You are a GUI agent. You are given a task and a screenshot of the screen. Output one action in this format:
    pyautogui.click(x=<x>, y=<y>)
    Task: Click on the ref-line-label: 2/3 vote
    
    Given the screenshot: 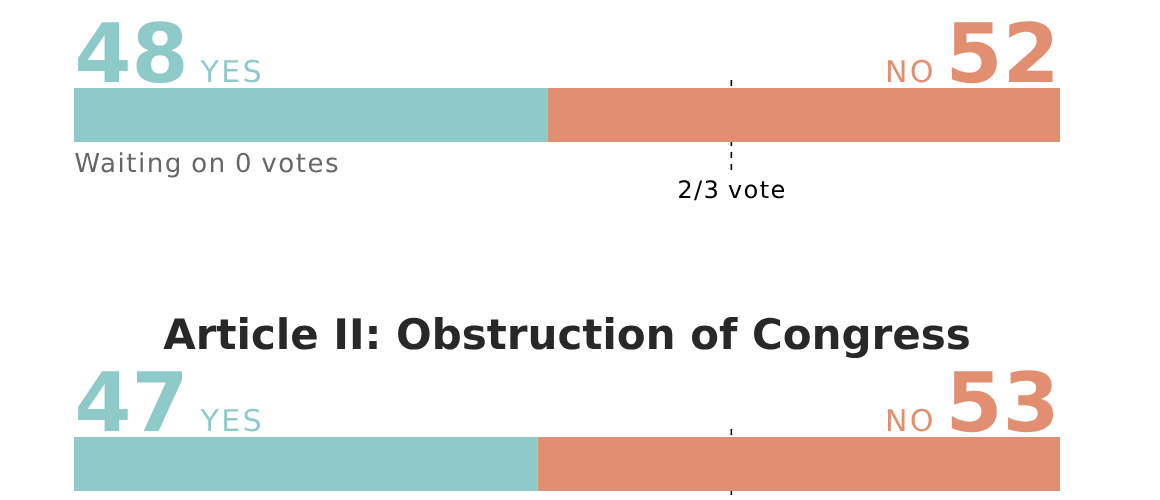 What is the action you would take?
    pyautogui.click(x=732, y=190)
    